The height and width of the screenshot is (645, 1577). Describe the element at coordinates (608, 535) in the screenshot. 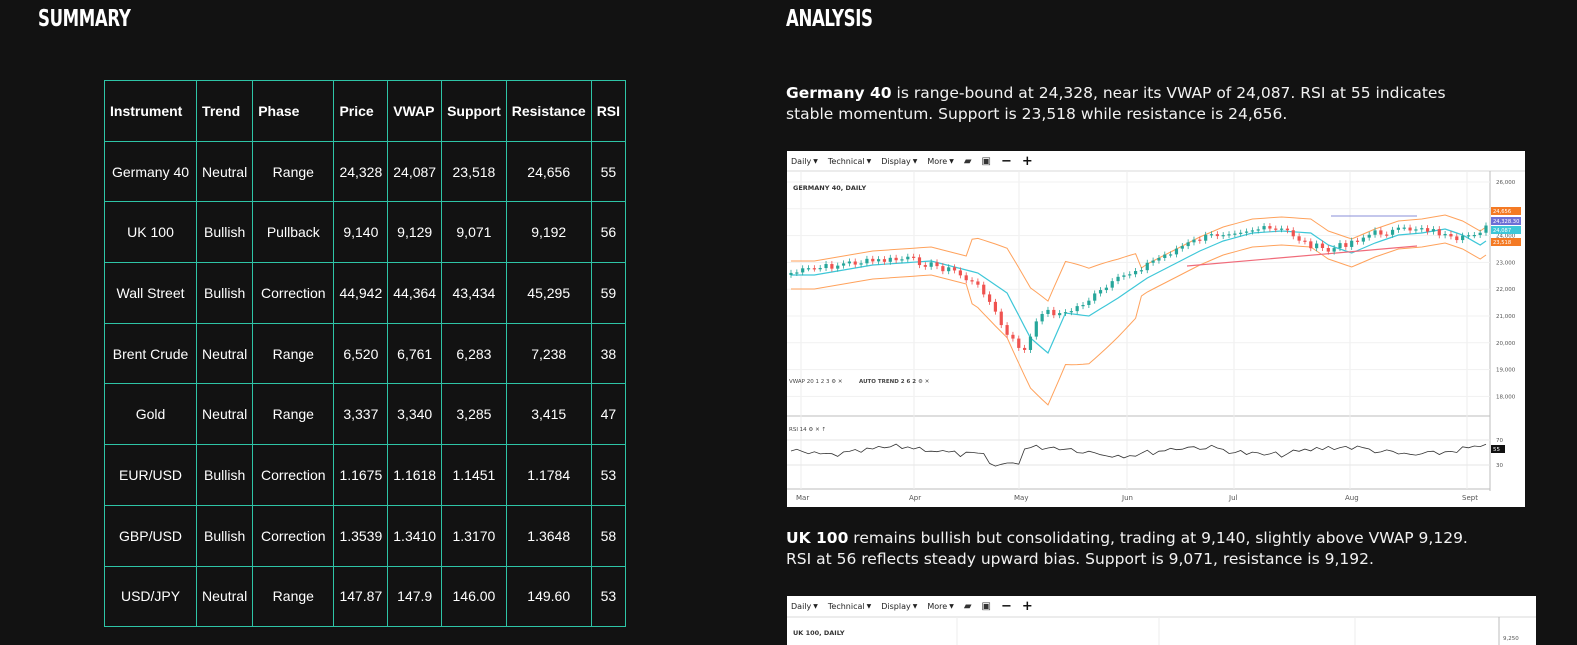

I see `cell-rsi: 58` at that location.